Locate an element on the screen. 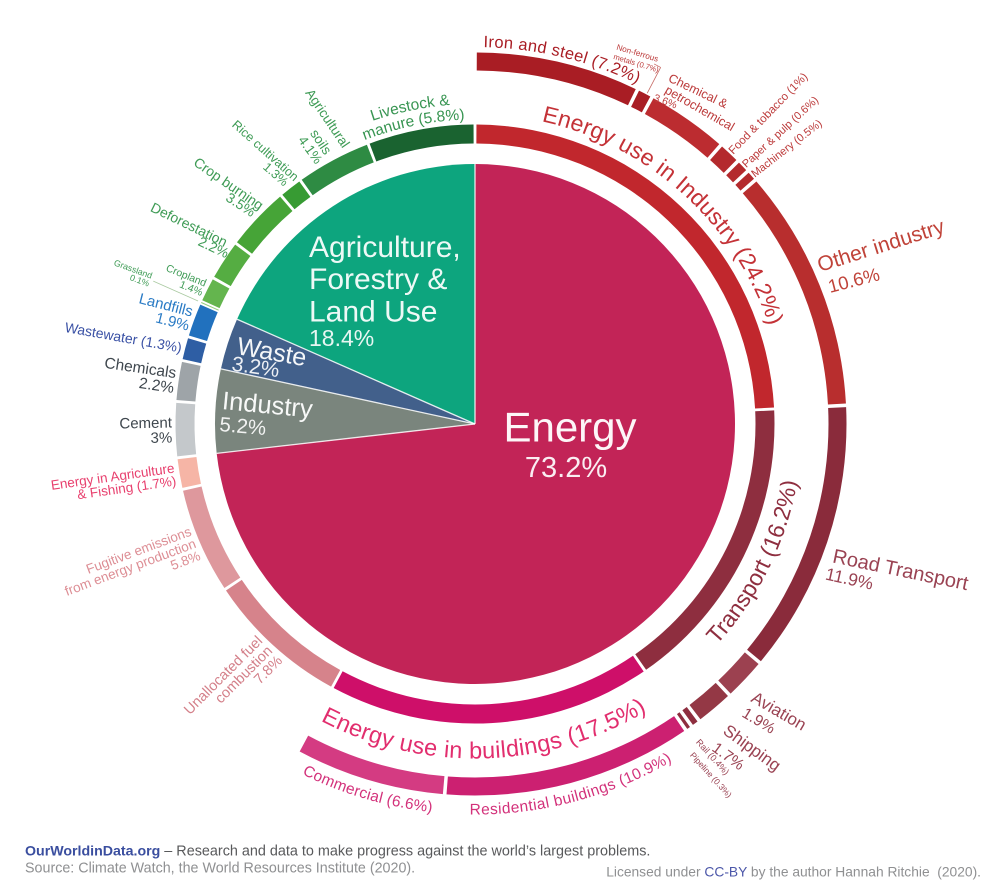 The image size is (1000, 886). svg-text: 5.2% is located at coordinates (243, 426).